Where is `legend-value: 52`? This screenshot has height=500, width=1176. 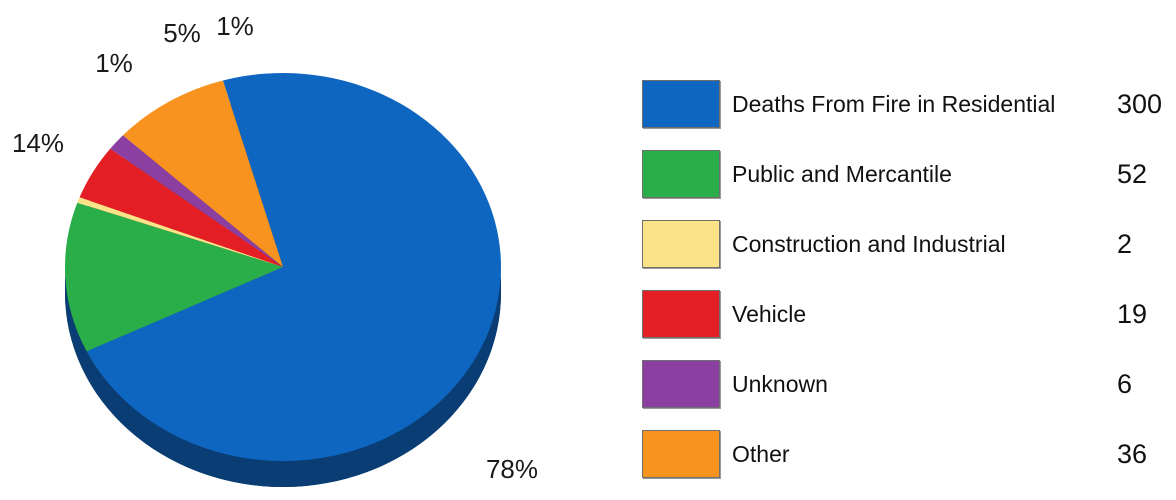 legend-value: 52 is located at coordinates (1132, 174).